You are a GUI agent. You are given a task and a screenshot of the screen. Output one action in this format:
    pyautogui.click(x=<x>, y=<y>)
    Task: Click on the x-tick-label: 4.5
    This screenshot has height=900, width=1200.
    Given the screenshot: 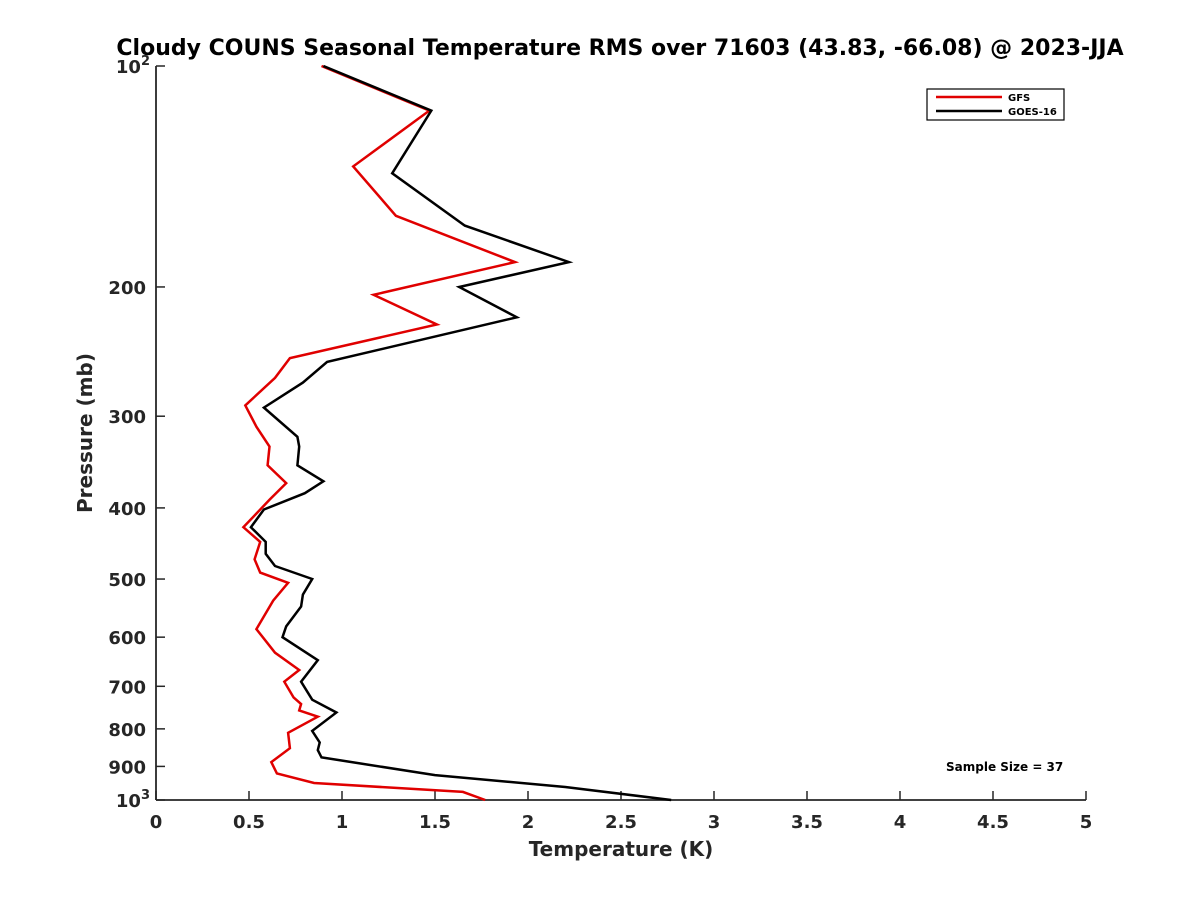 What is the action you would take?
    pyautogui.click(x=993, y=822)
    